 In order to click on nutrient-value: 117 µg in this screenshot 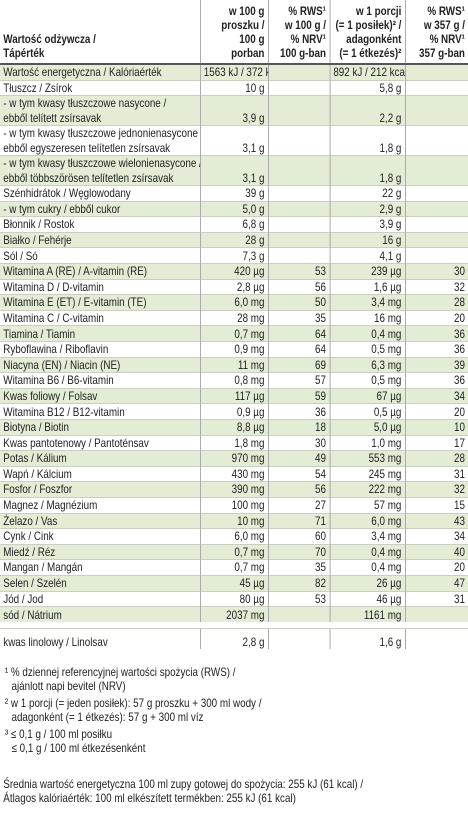, I will do `click(234, 395)`.